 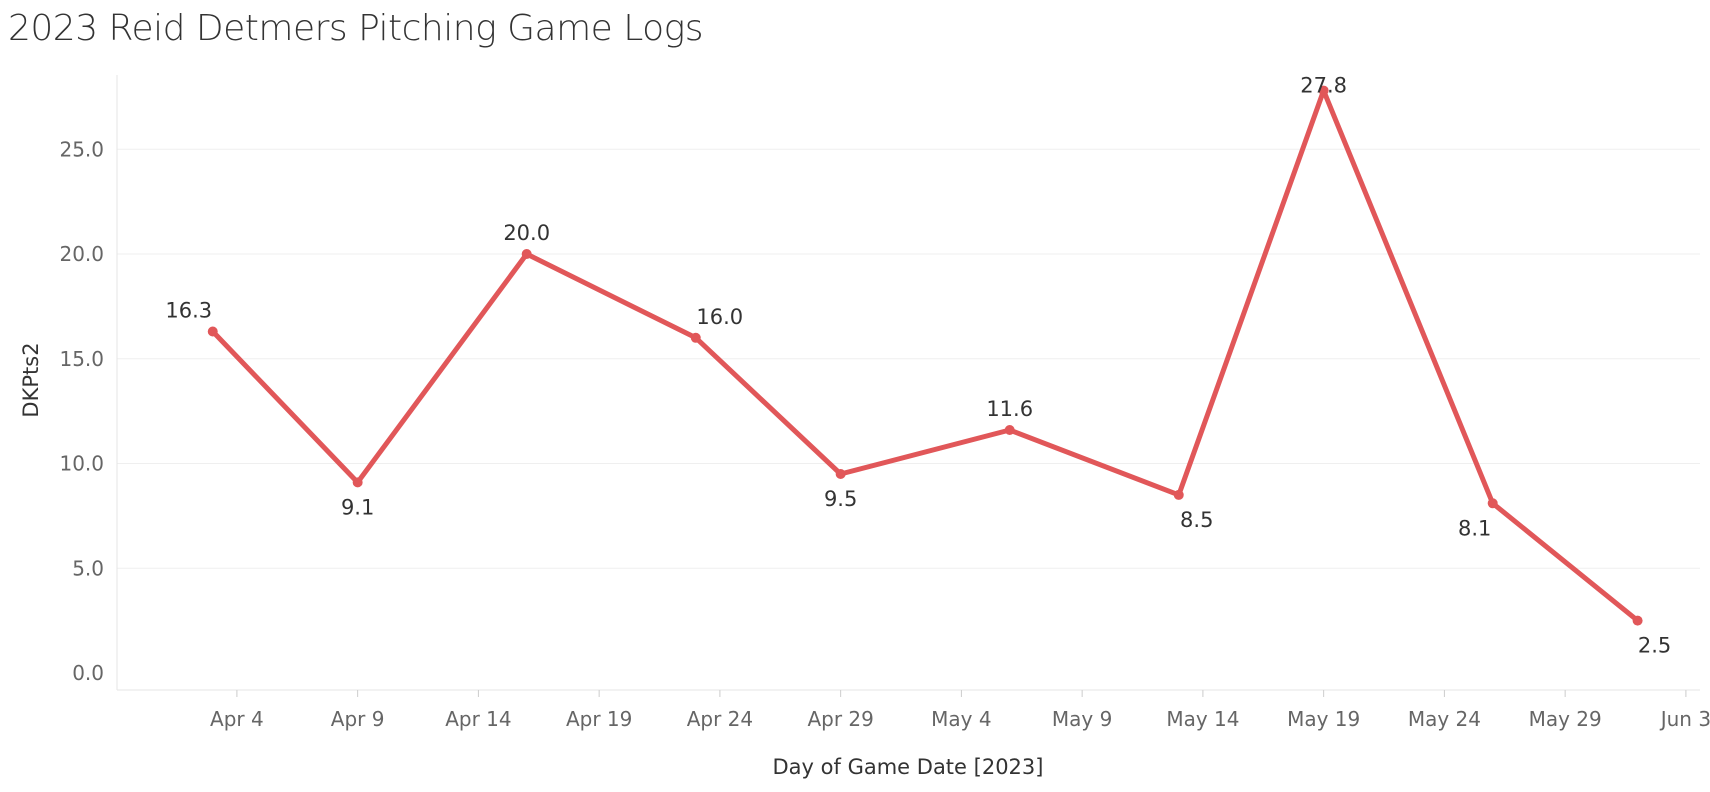 What do you see at coordinates (599, 719) in the screenshot?
I see `x-tick-label: Apr 19` at bounding box center [599, 719].